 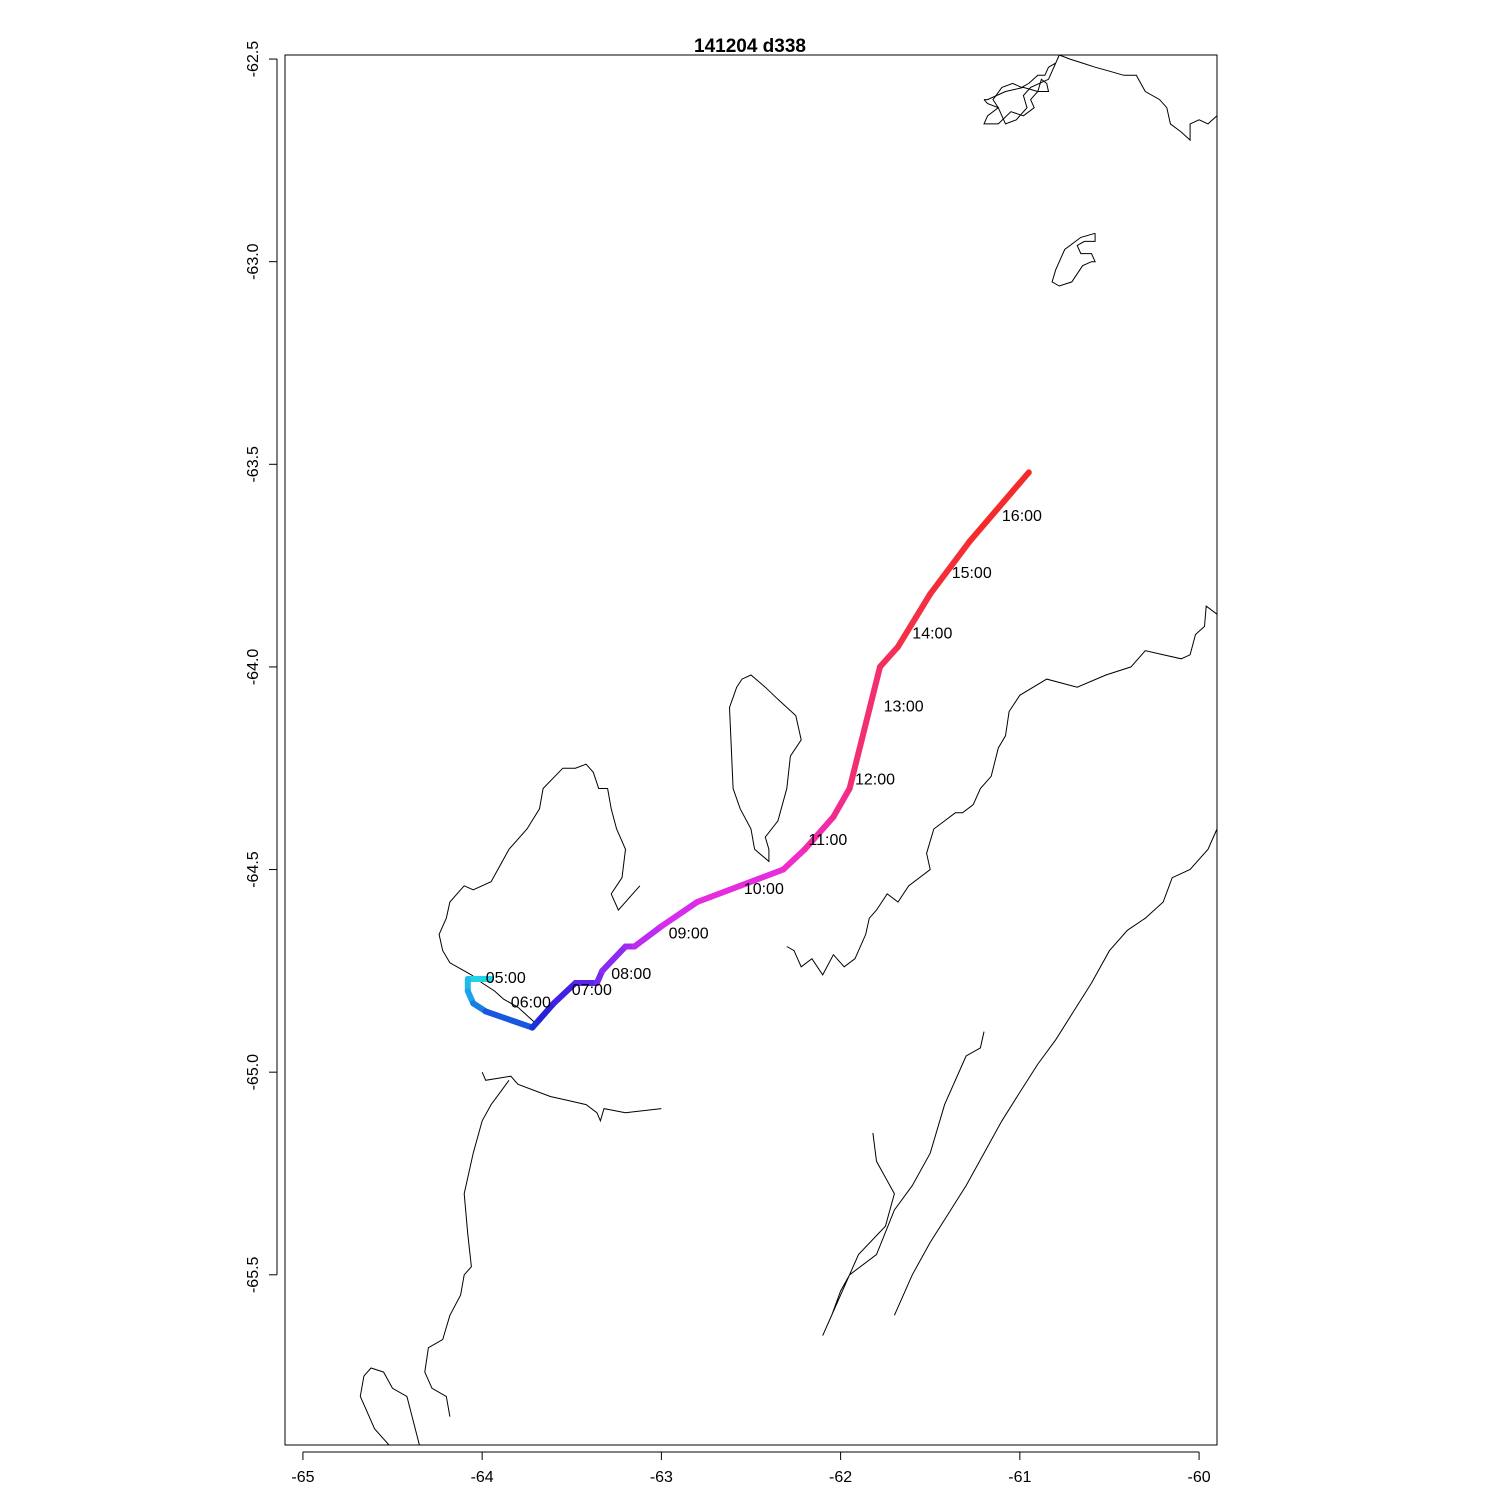 I want to click on y-axis: -62.5 -63.0 -63.5 -64.0 -64.5 -65.0 -65.5, so click(x=261, y=667).